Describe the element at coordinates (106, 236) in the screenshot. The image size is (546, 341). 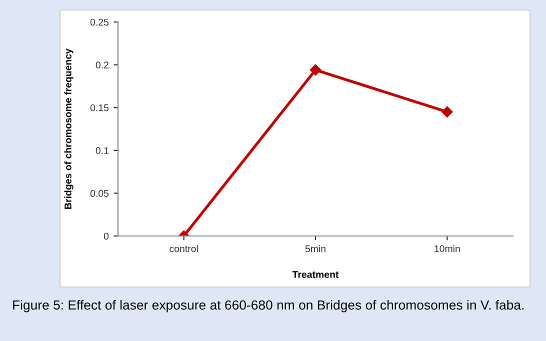
I see `y-tick-label: 0` at that location.